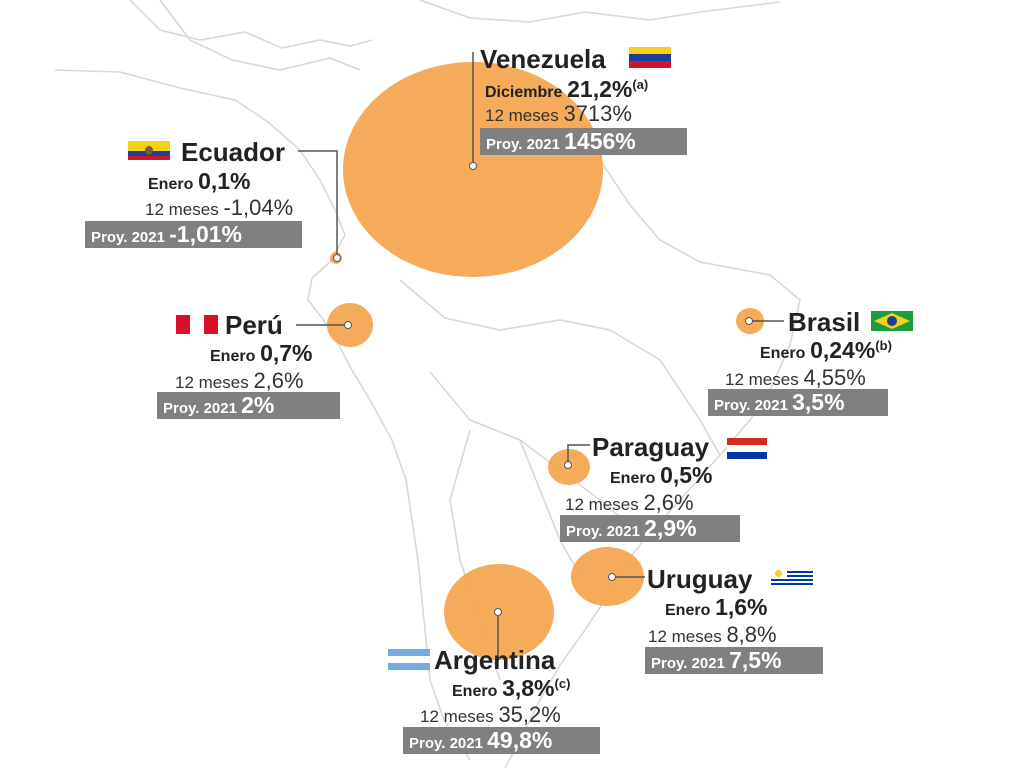 The image size is (1025, 768). I want to click on peru-12m: 12 meses 2,6%, so click(239, 381).